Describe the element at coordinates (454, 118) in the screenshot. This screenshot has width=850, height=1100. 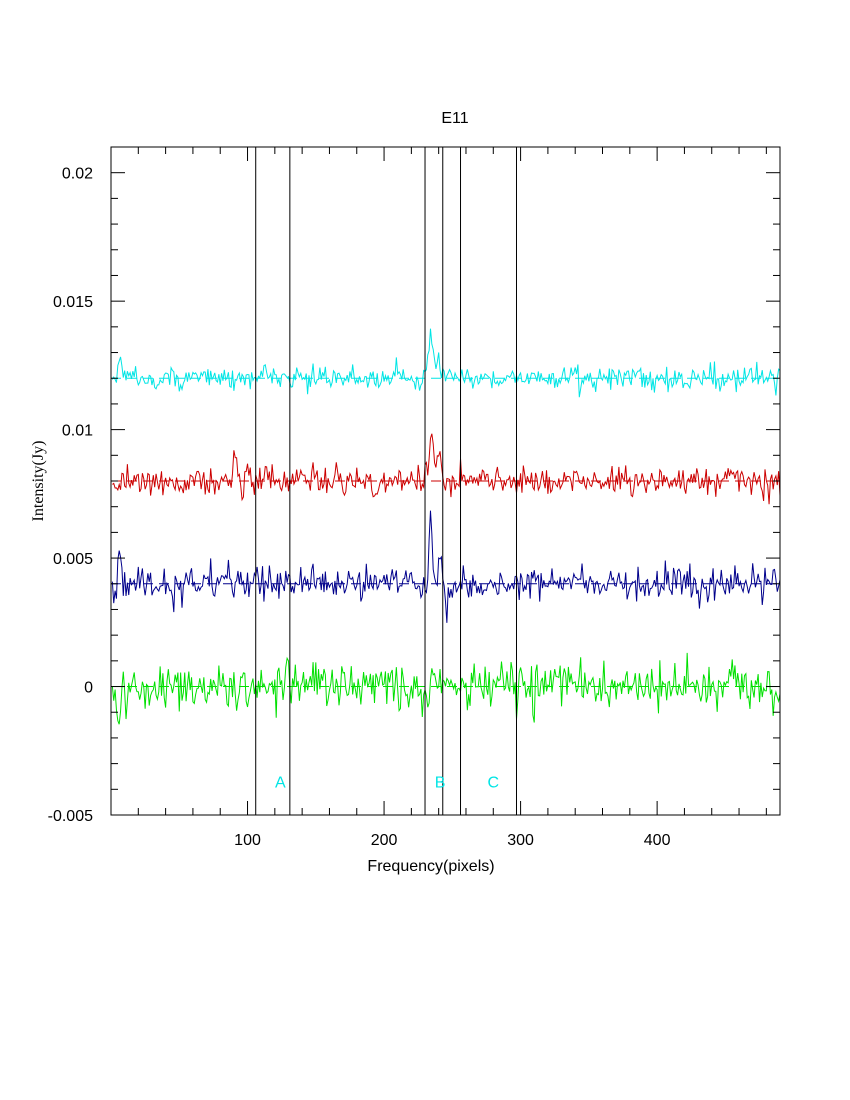
I see `chart-title: E11` at that location.